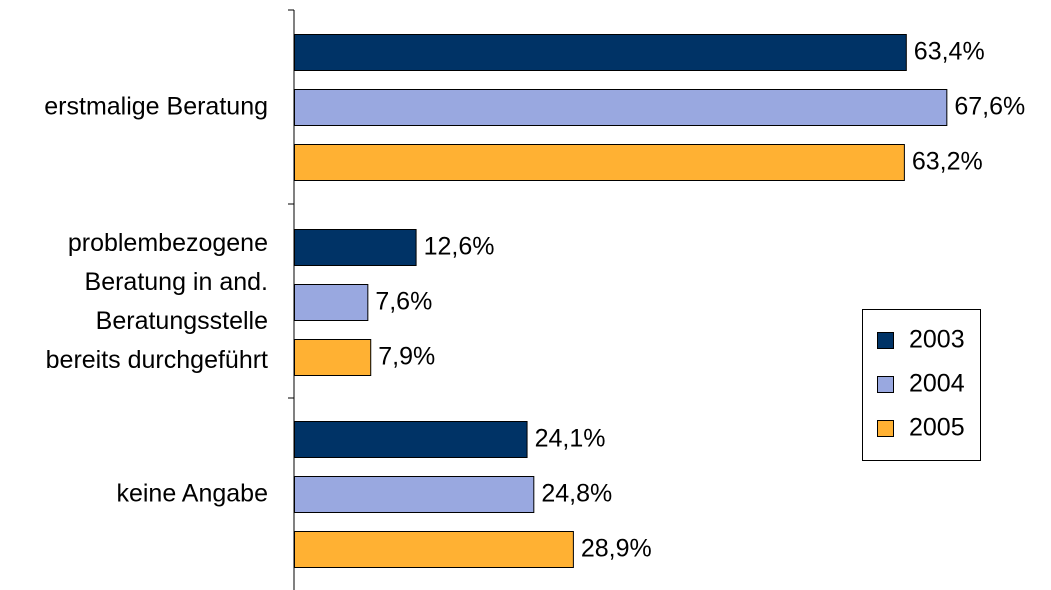 Image resolution: width=1051 pixels, height=590 pixels. What do you see at coordinates (176, 282) in the screenshot?
I see `category-label: Beratung in and.` at bounding box center [176, 282].